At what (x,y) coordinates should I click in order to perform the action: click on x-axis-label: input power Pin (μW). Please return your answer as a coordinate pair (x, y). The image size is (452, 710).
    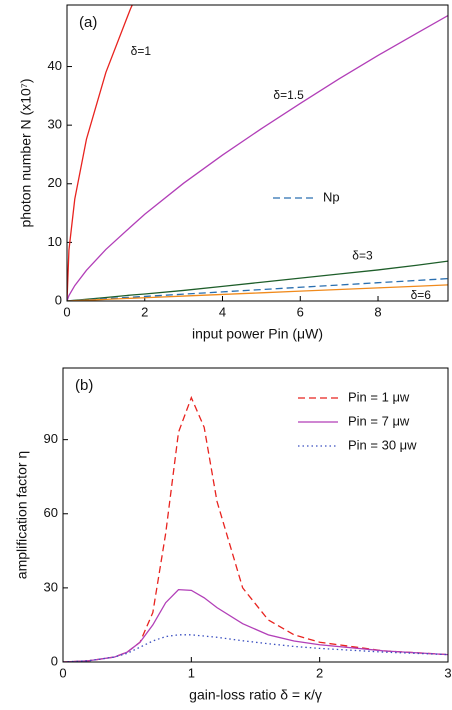
    Looking at the image, I should click on (257, 334).